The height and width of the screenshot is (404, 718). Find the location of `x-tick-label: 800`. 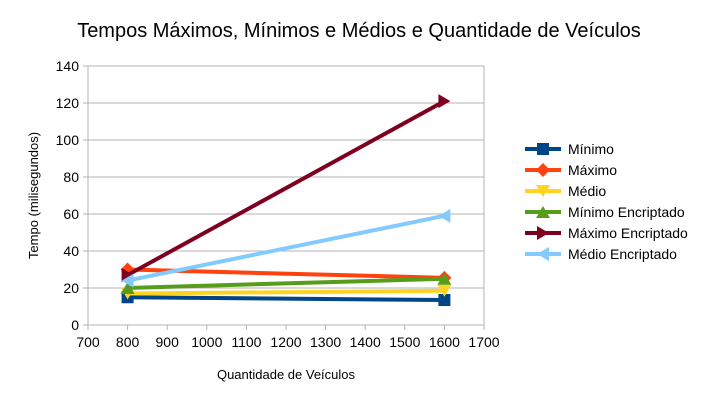

x-tick-label: 800 is located at coordinates (128, 342).